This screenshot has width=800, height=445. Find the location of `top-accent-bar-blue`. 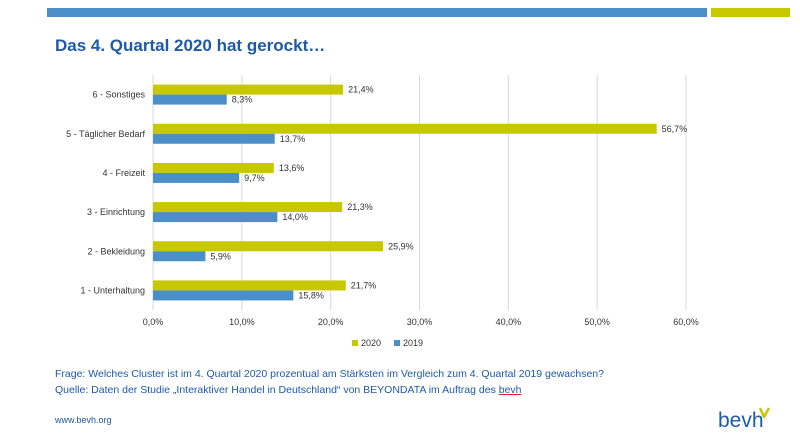

top-accent-bar-blue is located at coordinates (377, 12).